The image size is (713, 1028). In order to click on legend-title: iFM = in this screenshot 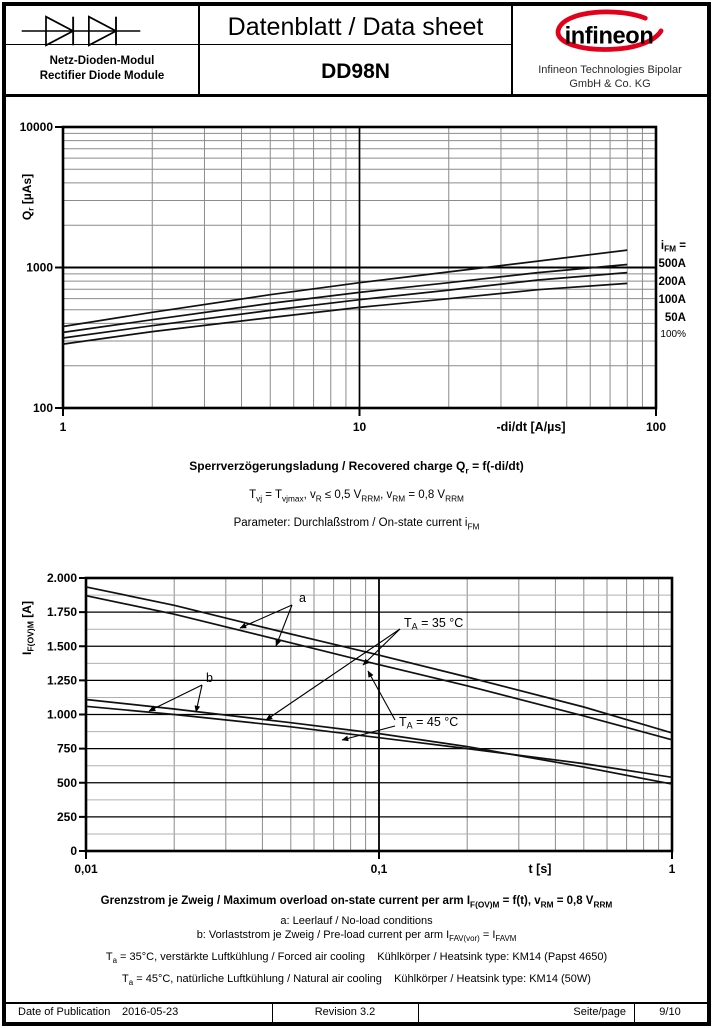, I will do `click(673, 247)`.